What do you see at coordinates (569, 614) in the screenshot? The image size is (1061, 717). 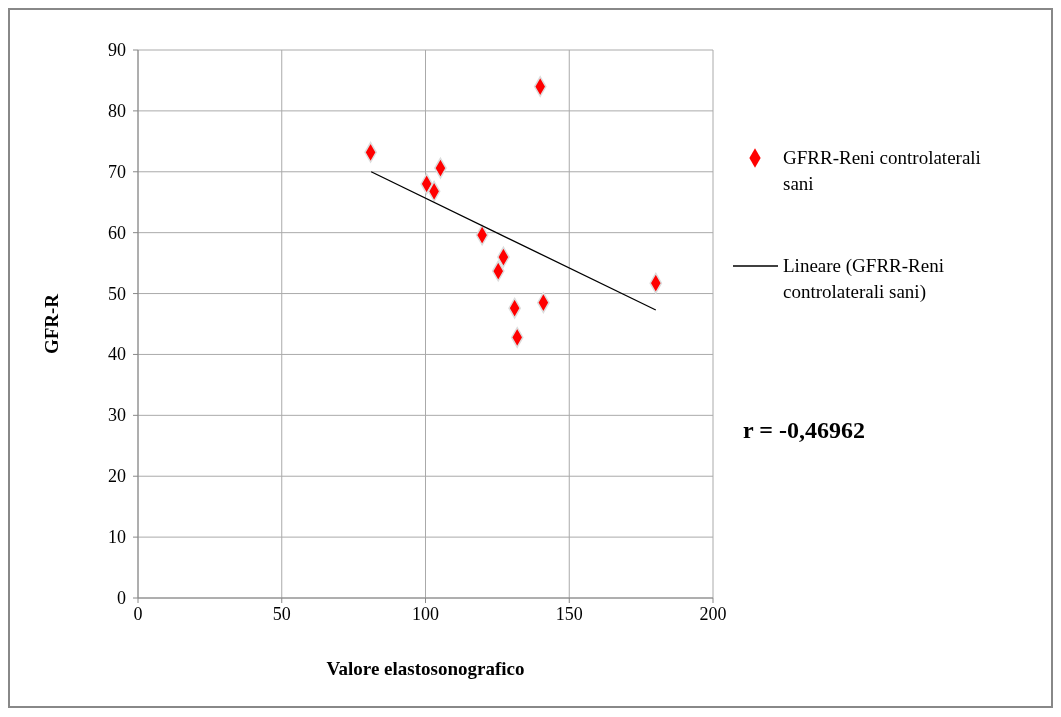 I see `x-tick-label: 150` at bounding box center [569, 614].